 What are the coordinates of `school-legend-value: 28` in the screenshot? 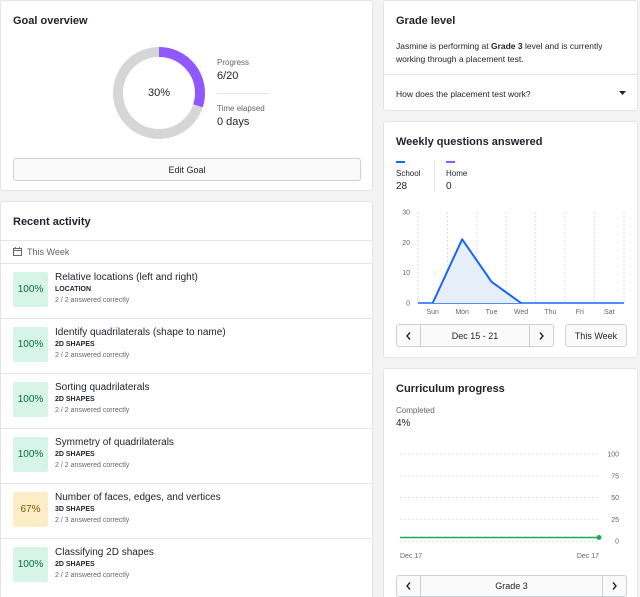 It's located at (402, 186).